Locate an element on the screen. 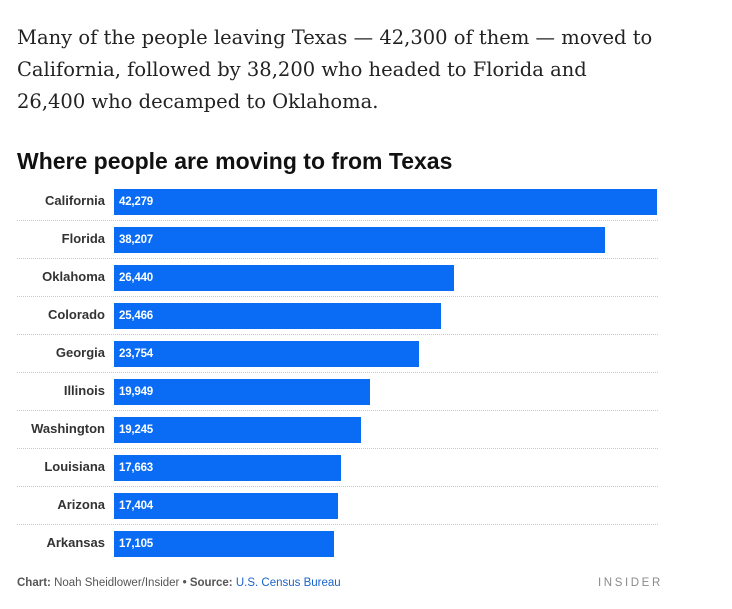  source-label: Source: is located at coordinates (211, 583).